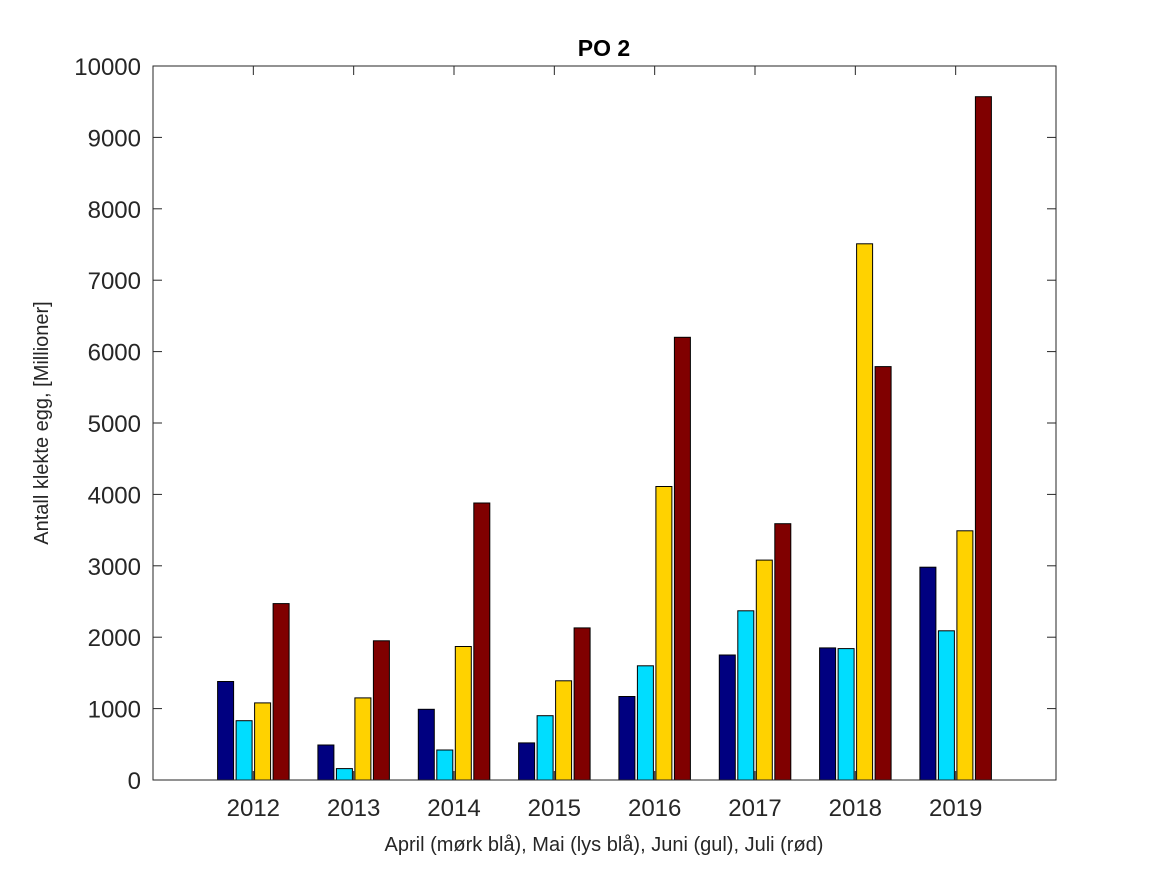  What do you see at coordinates (42, 422) in the screenshot?
I see `y-axis-label: Antall klekte egg, [Millioner]` at bounding box center [42, 422].